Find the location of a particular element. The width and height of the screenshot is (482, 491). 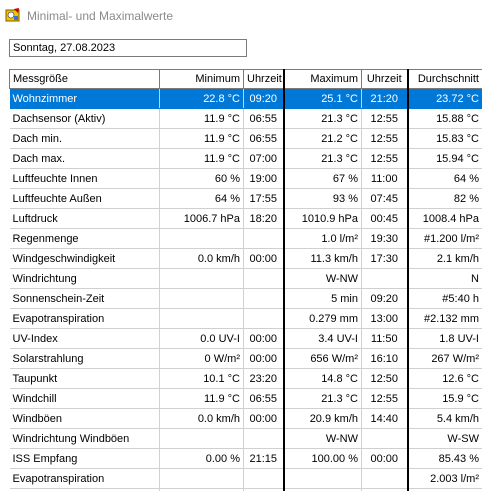

table-row: Regenmenge 1.0 l/m² 19:30 #1.200 l/m² is located at coordinates (245, 238).